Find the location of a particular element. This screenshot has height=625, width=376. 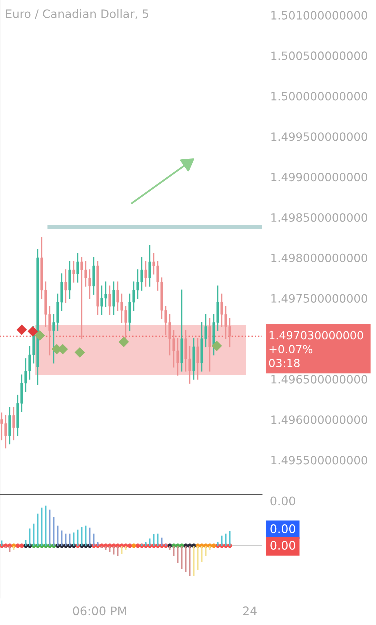

y-tick-label: 1.499000000000 is located at coordinates (320, 177).